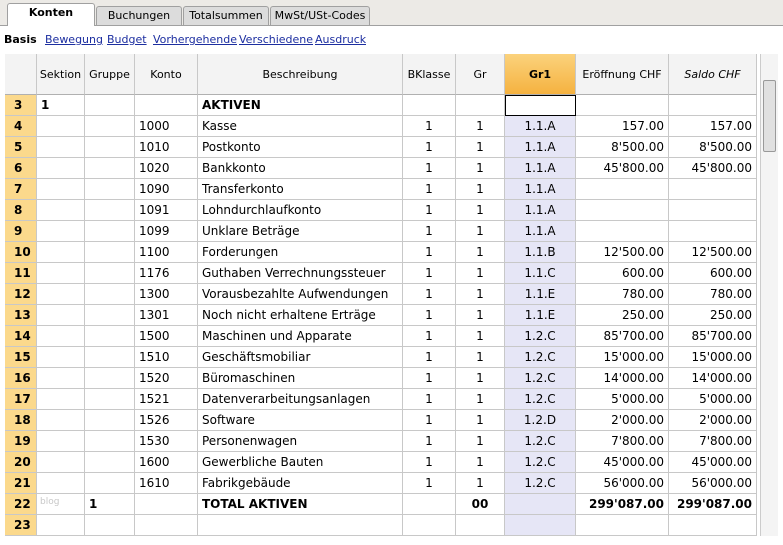 Image resolution: width=783 pixels, height=545 pixels. What do you see at coordinates (622, 441) in the screenshot?
I see `cell: 7'800.00` at bounding box center [622, 441].